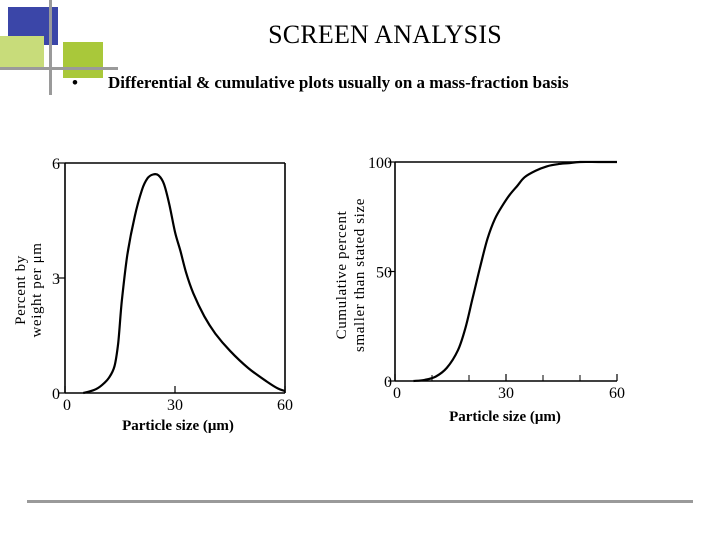  Describe the element at coordinates (385, 34) in the screenshot. I see `slide-title: SCREEN ANALYSIS` at that location.